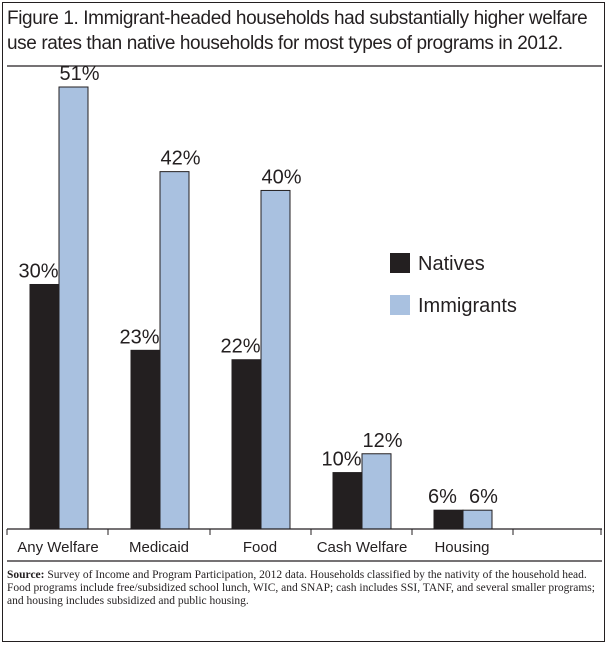 This screenshot has width=609, height=645. I want to click on x-tick-label: Any Welfare, so click(57, 547).